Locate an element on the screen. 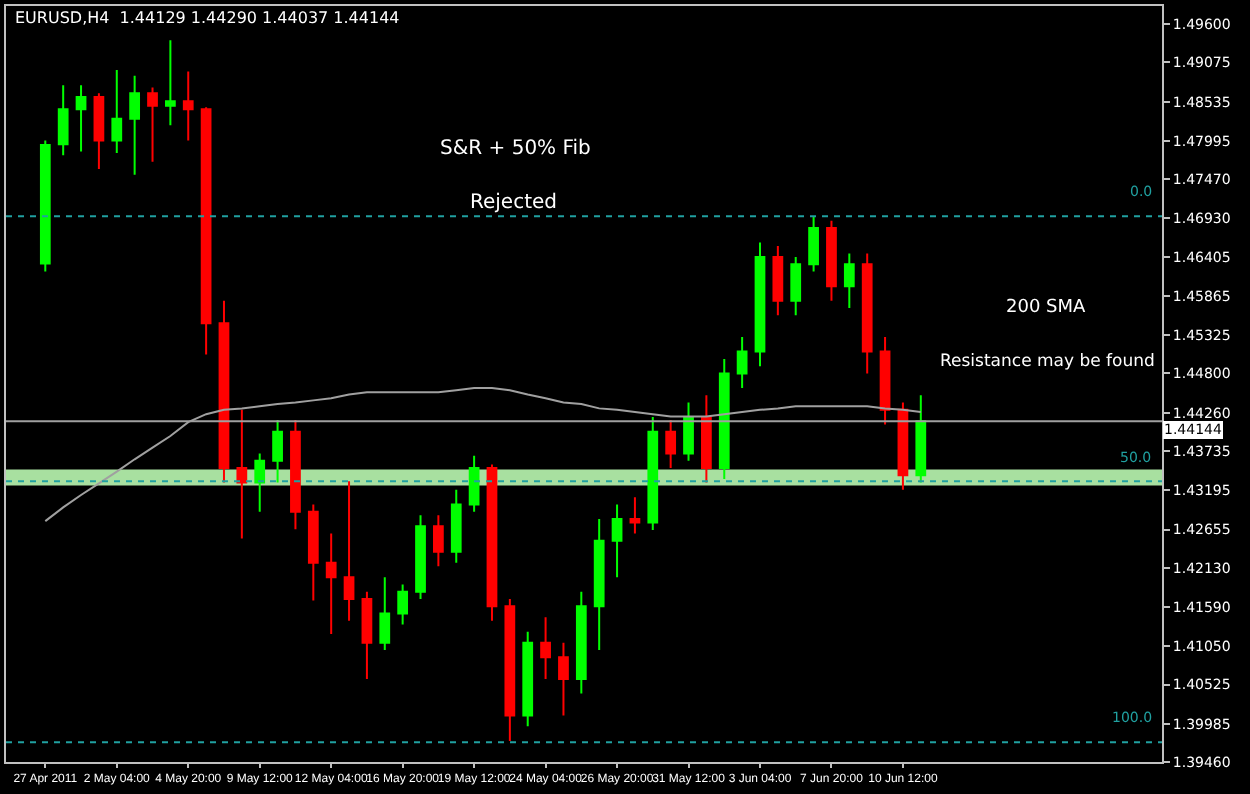  text: Resistance may be found is located at coordinates (1047, 362).